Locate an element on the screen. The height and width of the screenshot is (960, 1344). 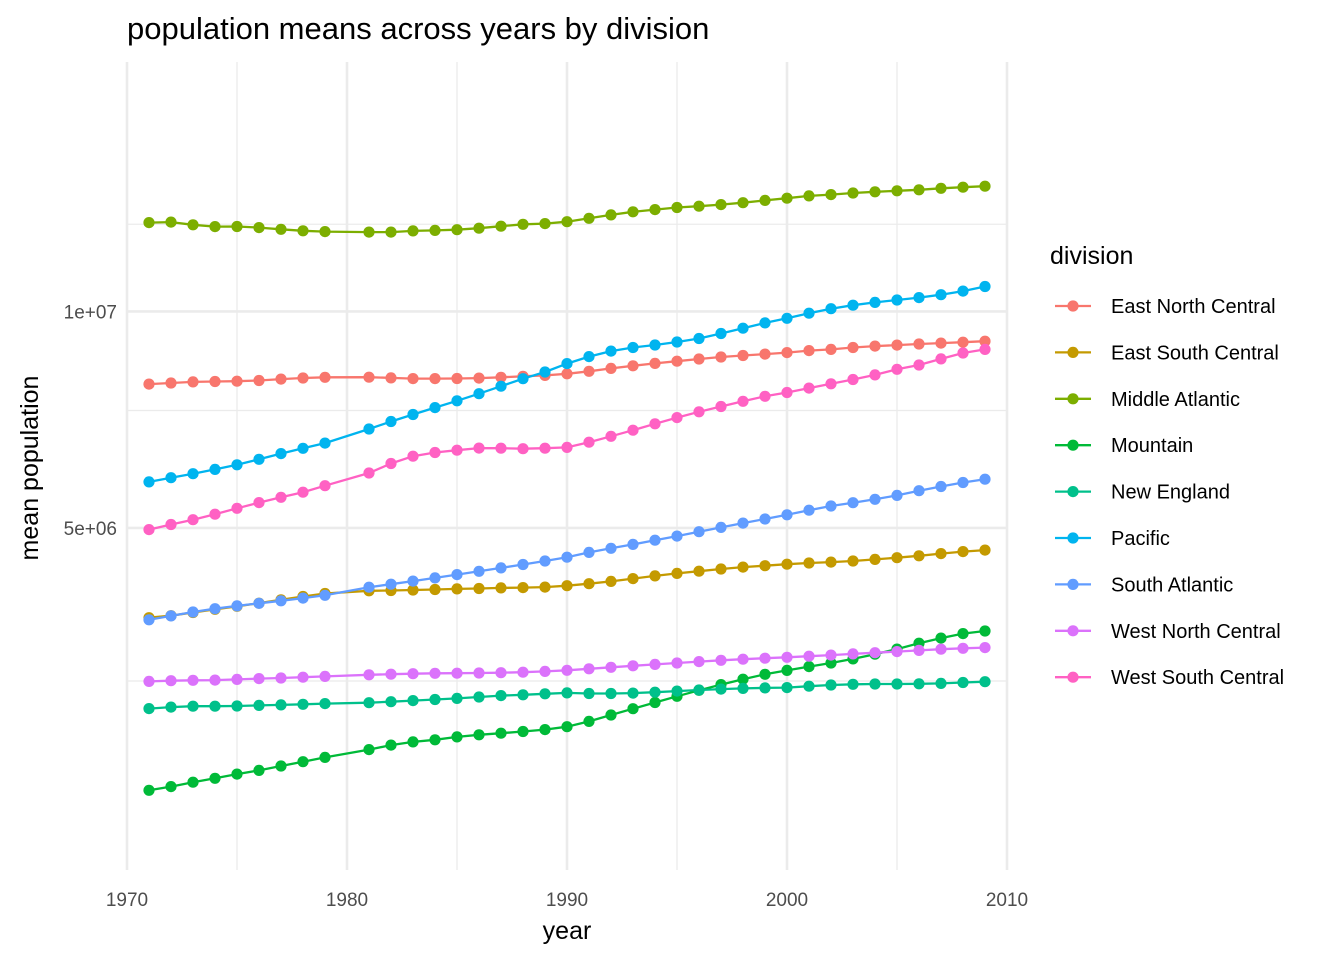
series-east-north-central is located at coordinates (567, 362).